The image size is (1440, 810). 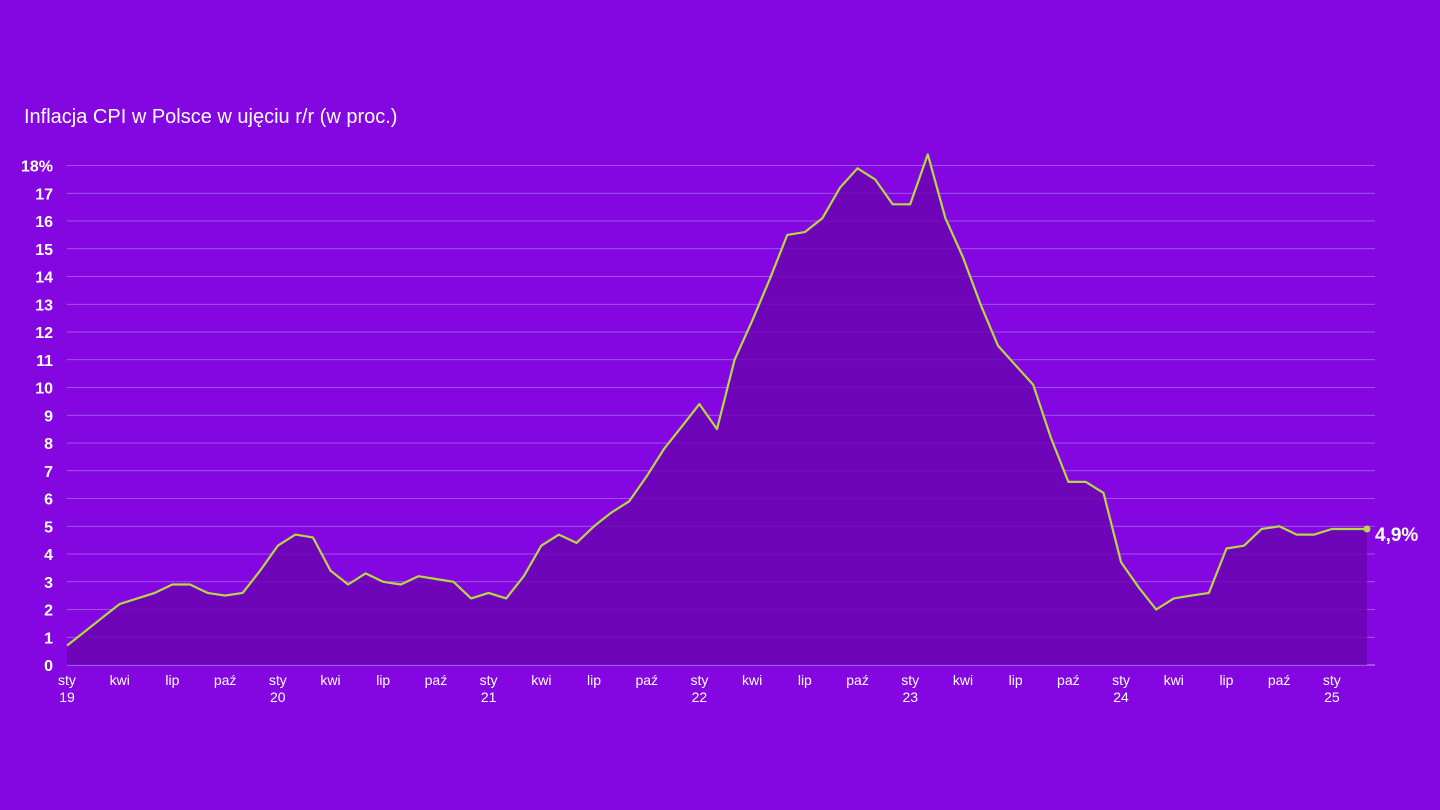 What do you see at coordinates (44, 194) in the screenshot?
I see `y-tick-label: 17` at bounding box center [44, 194].